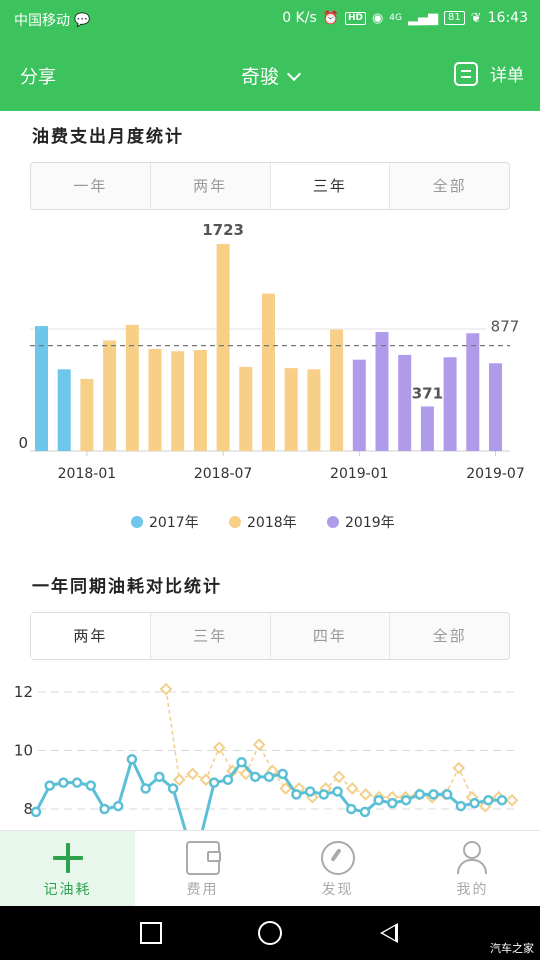  I want to click on nav-label: 我的, so click(472, 890).